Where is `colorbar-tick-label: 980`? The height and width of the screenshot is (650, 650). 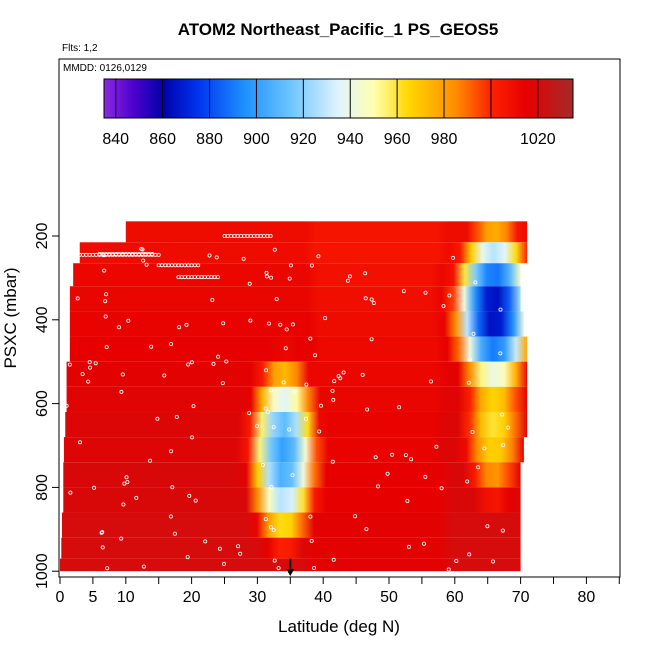
colorbar-tick-label: 980 is located at coordinates (444, 139).